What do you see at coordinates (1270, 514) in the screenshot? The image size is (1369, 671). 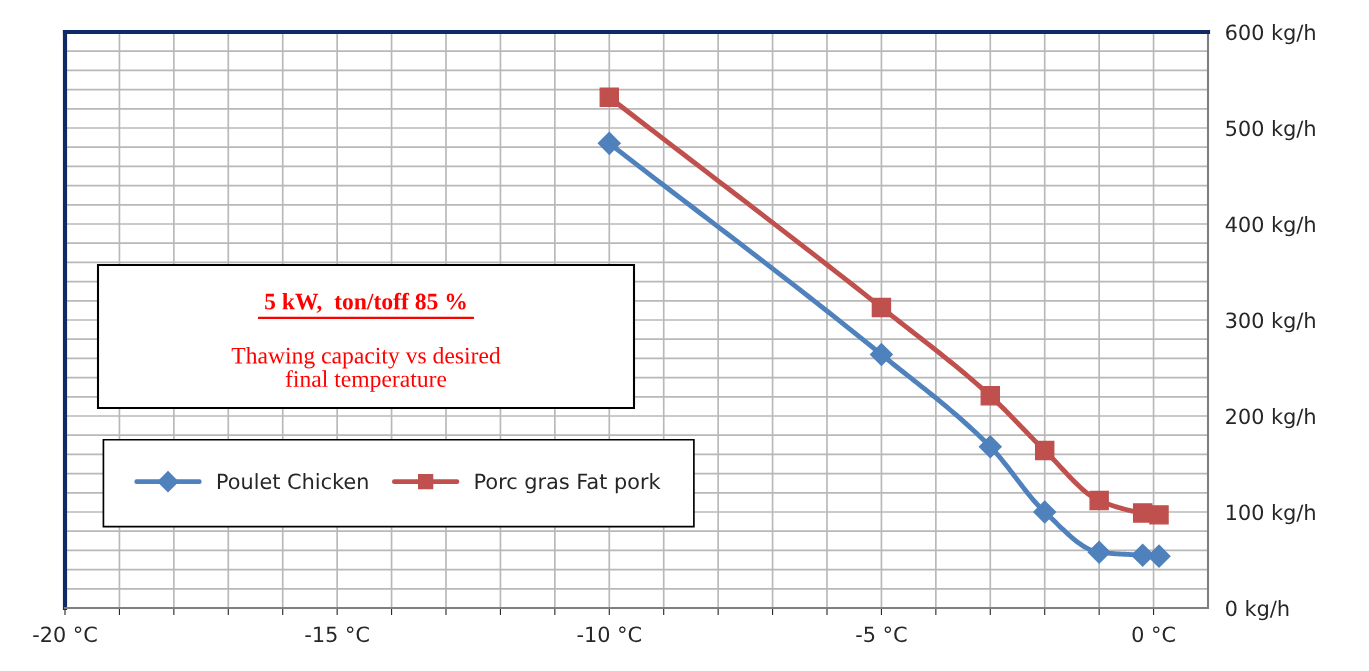 I see `y-tick-label: 100 kg/h` at bounding box center [1270, 514].